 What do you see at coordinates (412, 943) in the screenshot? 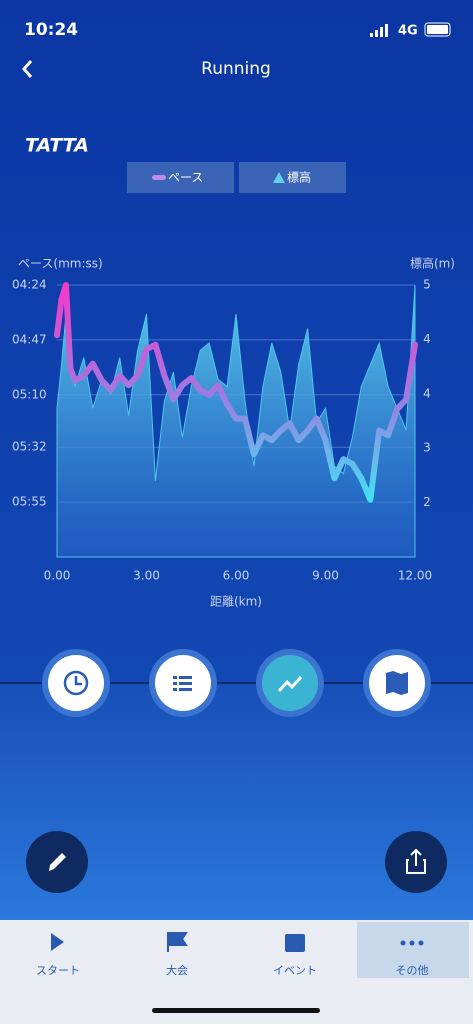
I see `more-icon` at bounding box center [412, 943].